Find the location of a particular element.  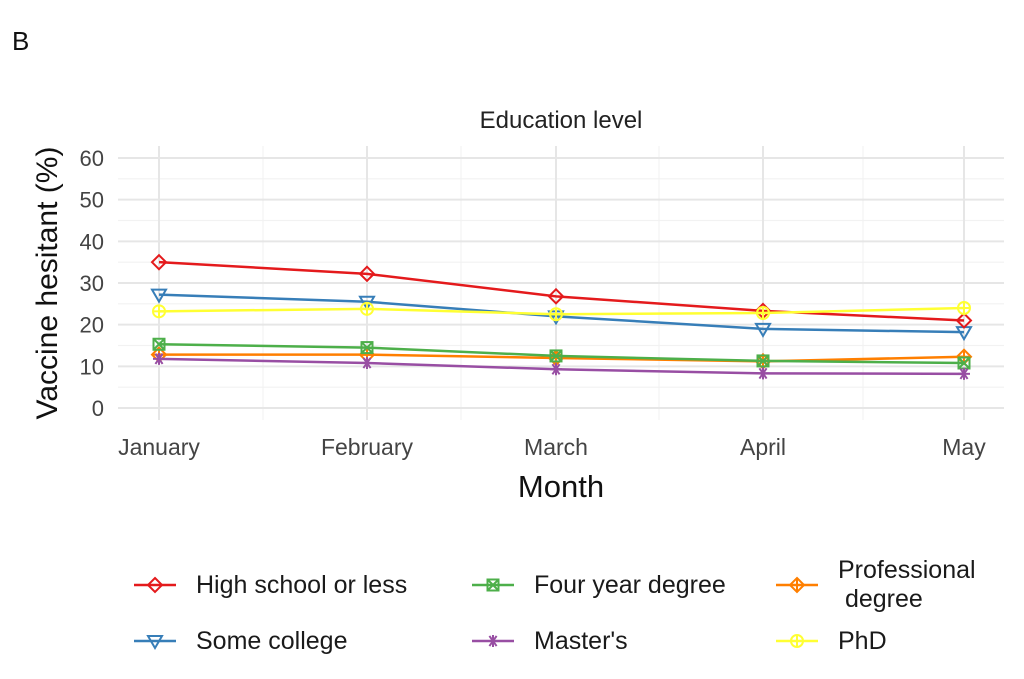

x-tick-label: April is located at coordinates (763, 447).